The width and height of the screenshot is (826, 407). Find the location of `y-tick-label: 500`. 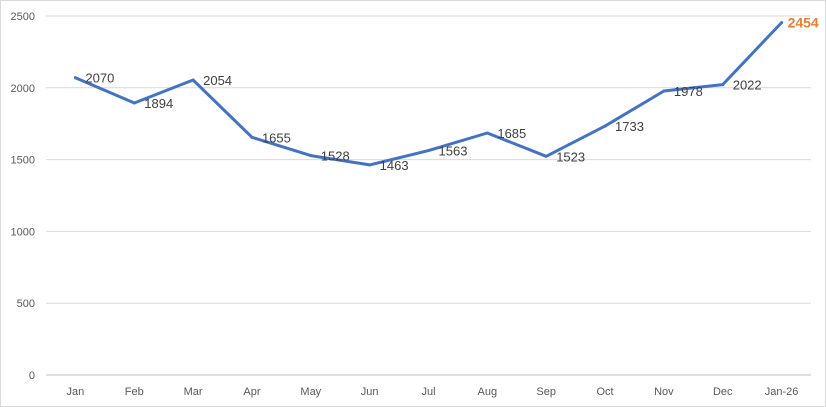

y-tick-label: 500 is located at coordinates (26, 304).